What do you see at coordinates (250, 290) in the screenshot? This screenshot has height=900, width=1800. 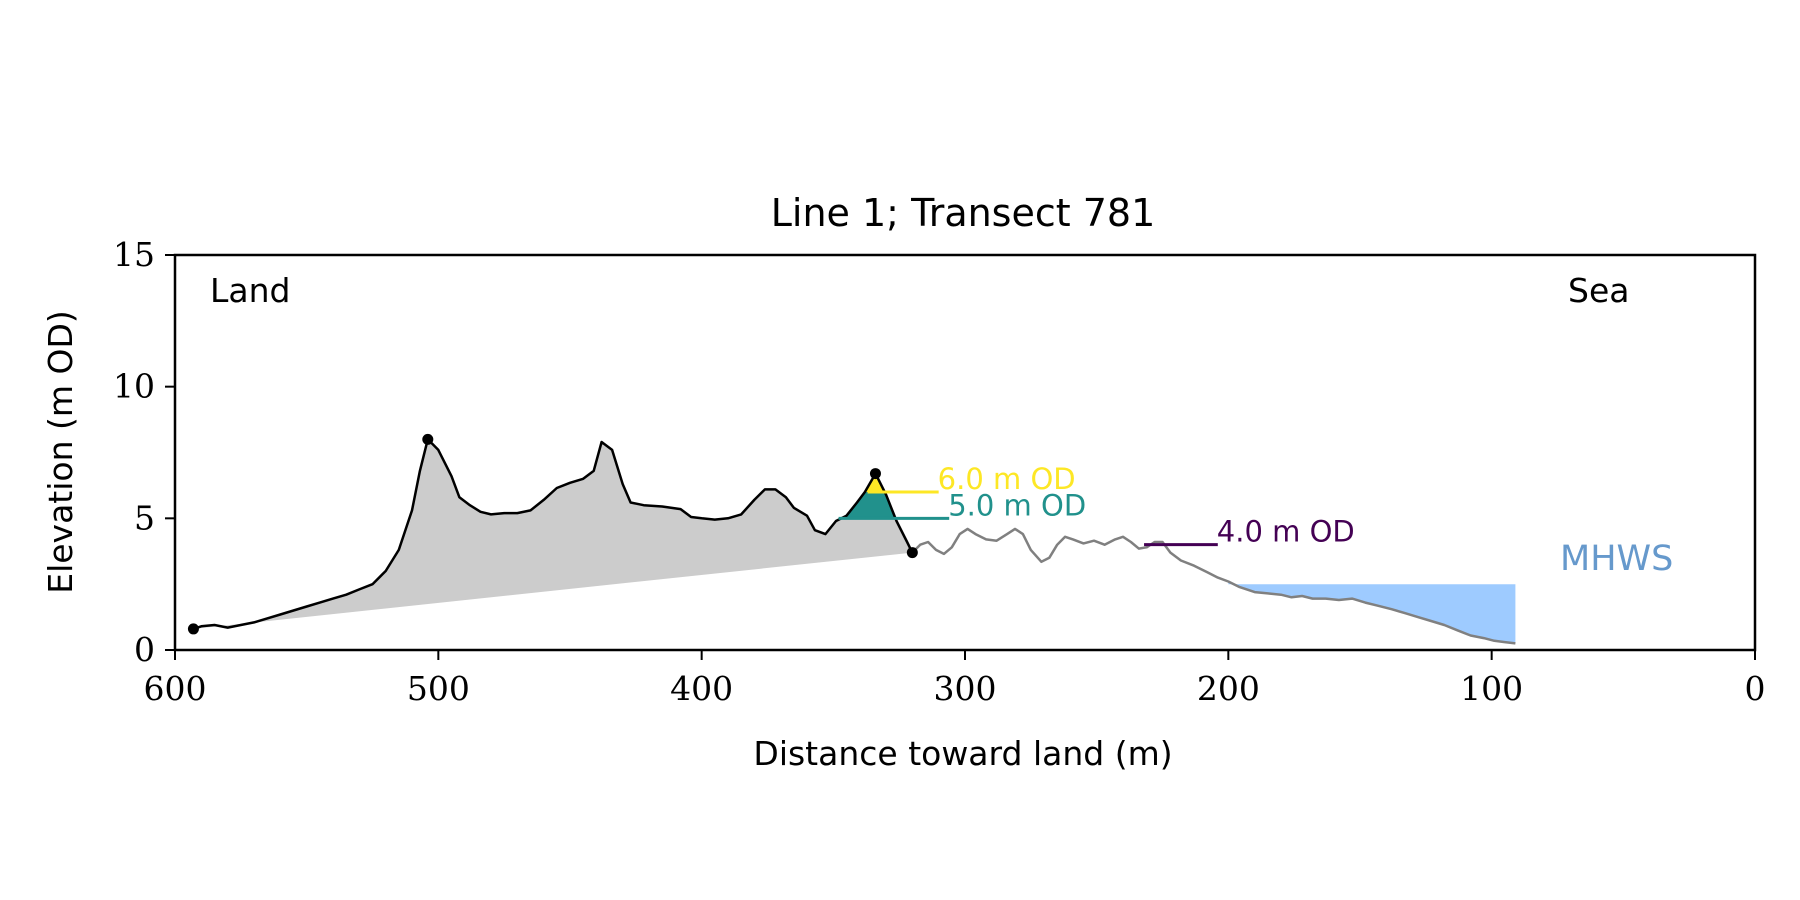 I see `land-annotation: Land` at bounding box center [250, 290].